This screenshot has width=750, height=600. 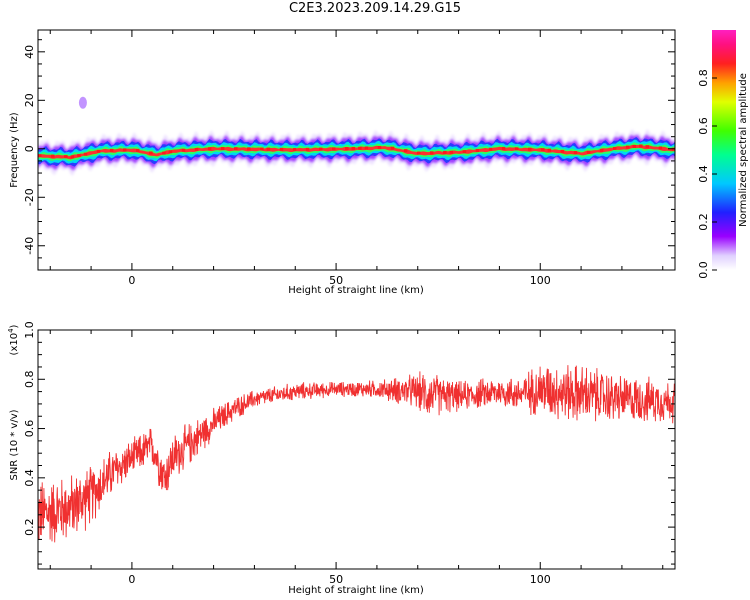 I want to click on colorbar-tick-label: 0.6, so click(x=703, y=126).